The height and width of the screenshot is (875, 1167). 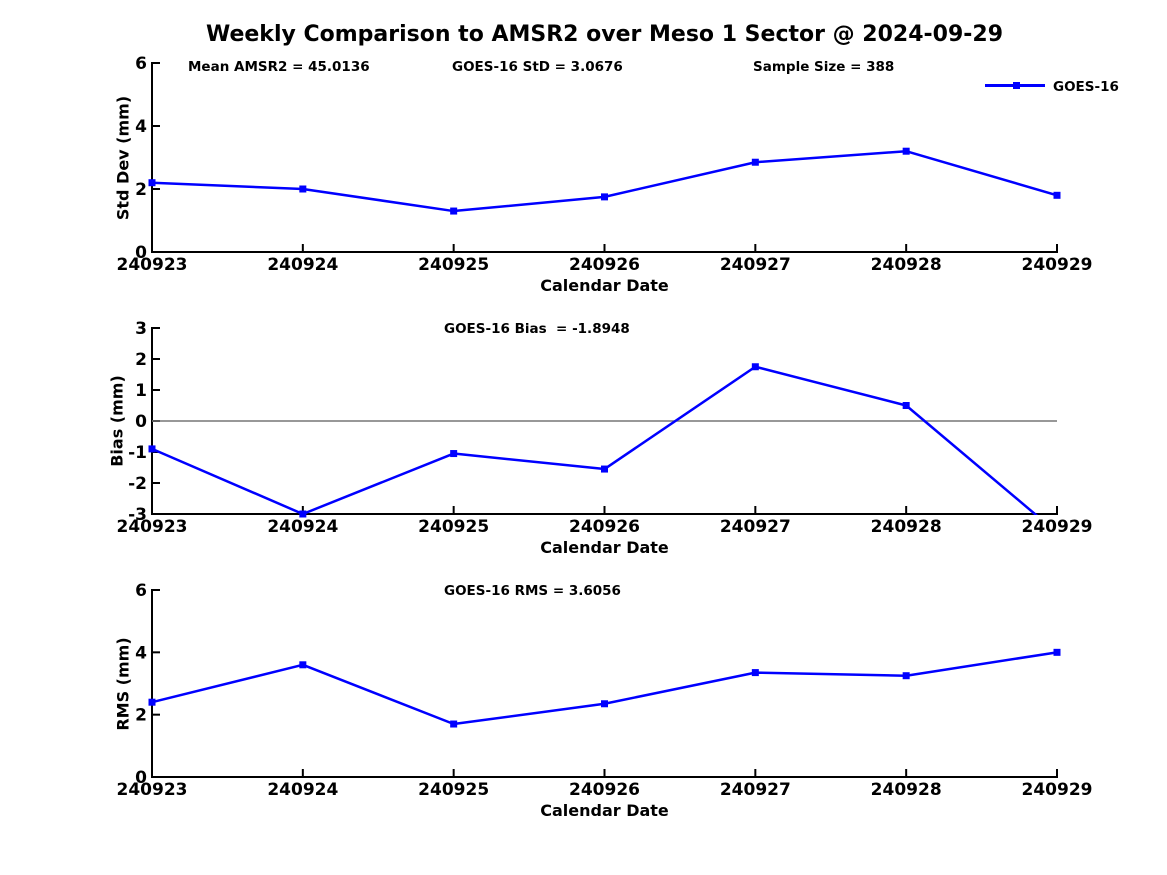 I want to click on svg-text: -3, so click(x=137, y=515).